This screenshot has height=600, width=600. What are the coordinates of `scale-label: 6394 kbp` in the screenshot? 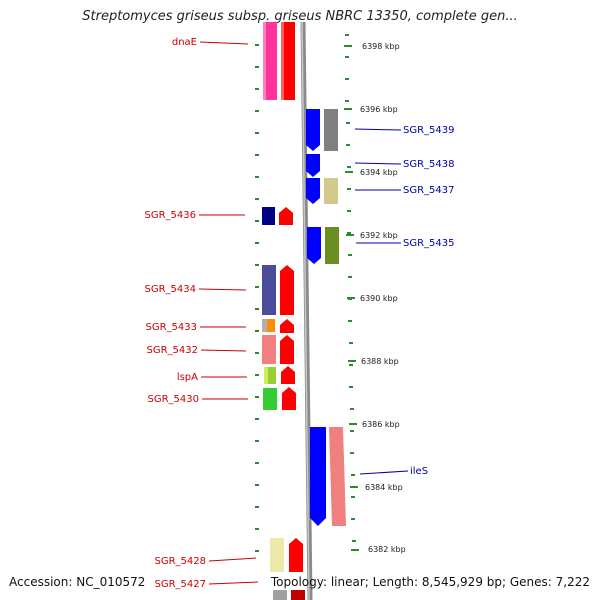 It's located at (379, 172).